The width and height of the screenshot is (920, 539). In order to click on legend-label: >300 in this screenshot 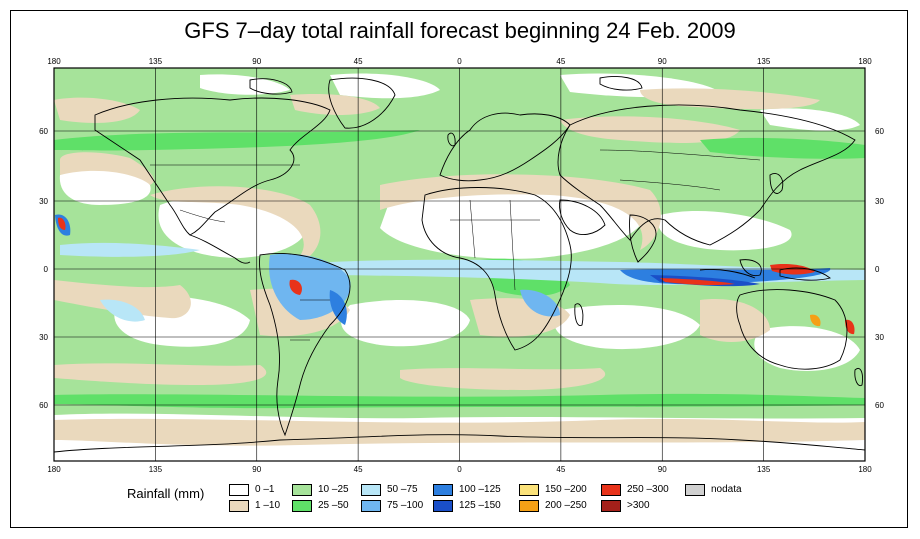, I will do `click(638, 505)`.